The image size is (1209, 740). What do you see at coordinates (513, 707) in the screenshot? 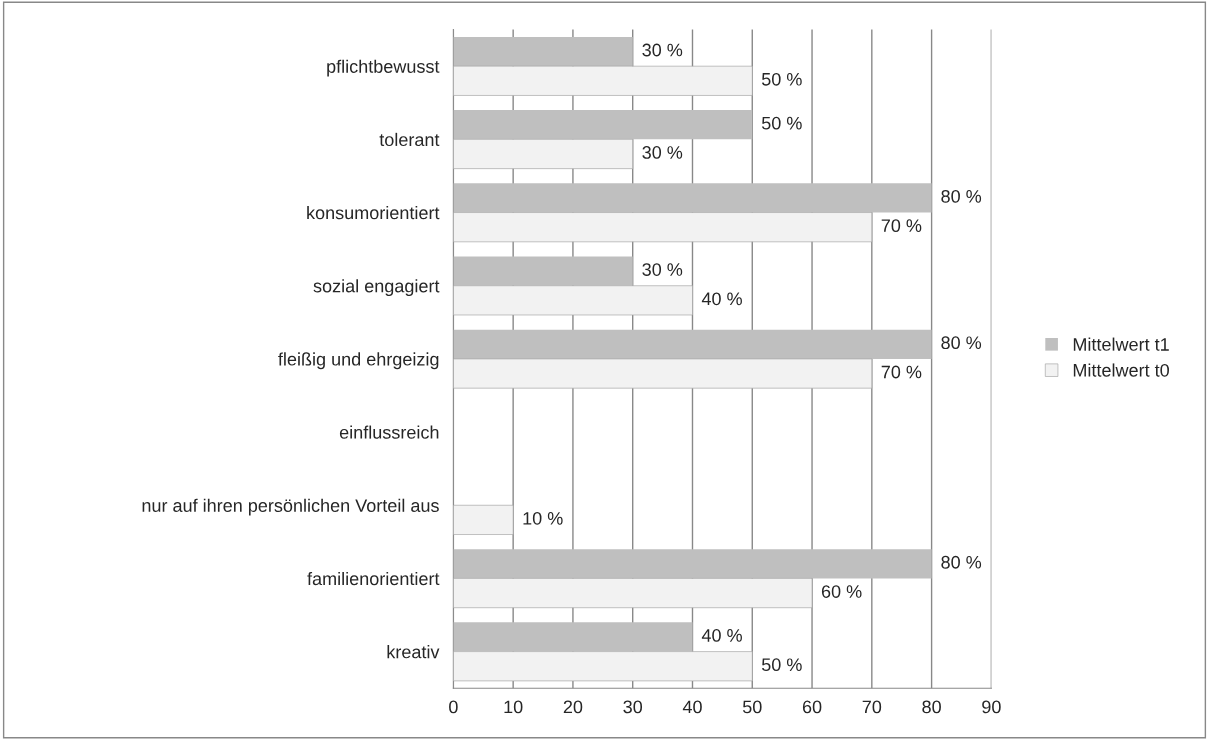
I see `x-tick-label: 10` at bounding box center [513, 707].